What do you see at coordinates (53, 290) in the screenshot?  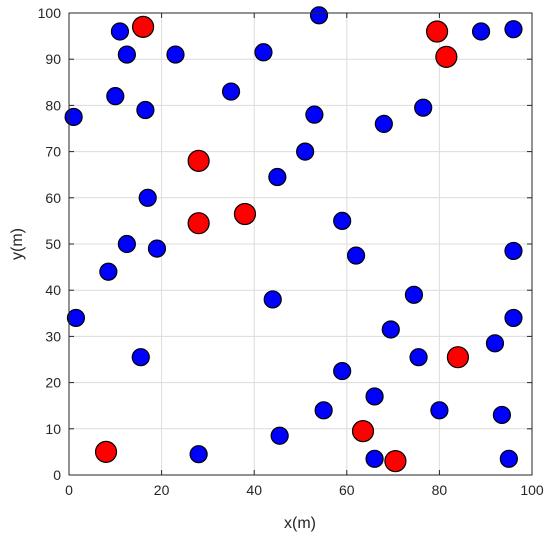 I see `y-tick-label: 40` at bounding box center [53, 290].